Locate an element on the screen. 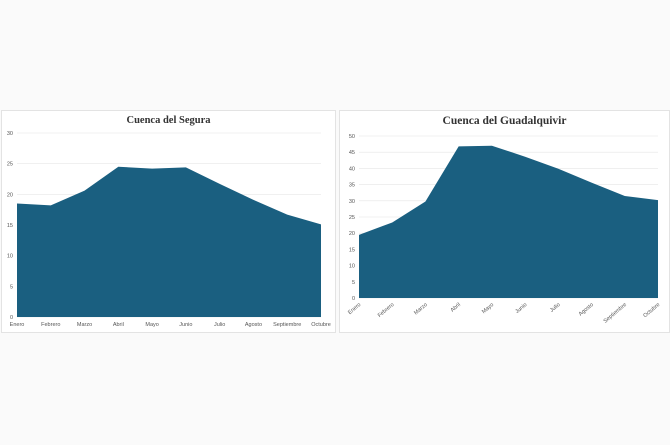 The height and width of the screenshot is (445, 670). y-tick-label: 50 is located at coordinates (352, 137).